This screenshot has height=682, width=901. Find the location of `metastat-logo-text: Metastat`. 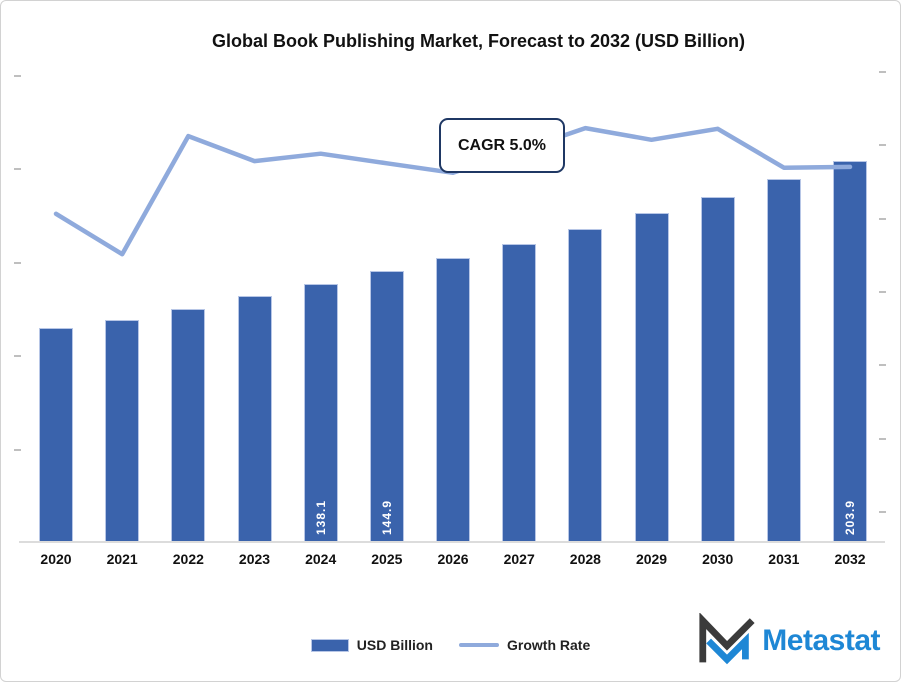

metastat-logo-text: Metastat is located at coordinates (821, 640).